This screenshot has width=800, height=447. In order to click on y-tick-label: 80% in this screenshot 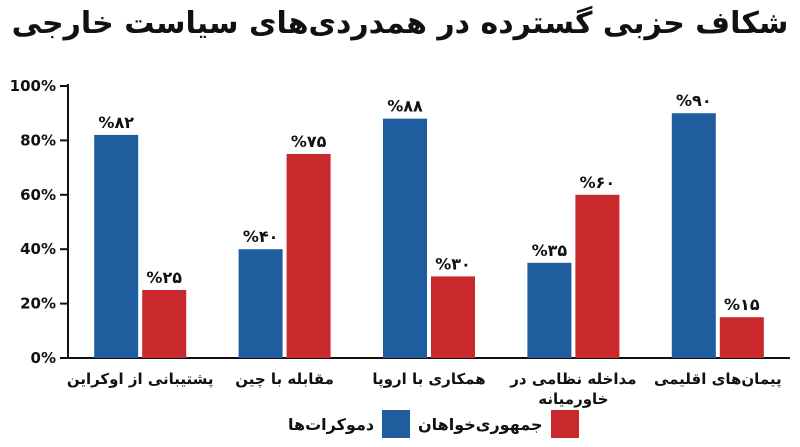, I will do `click(38, 140)`.